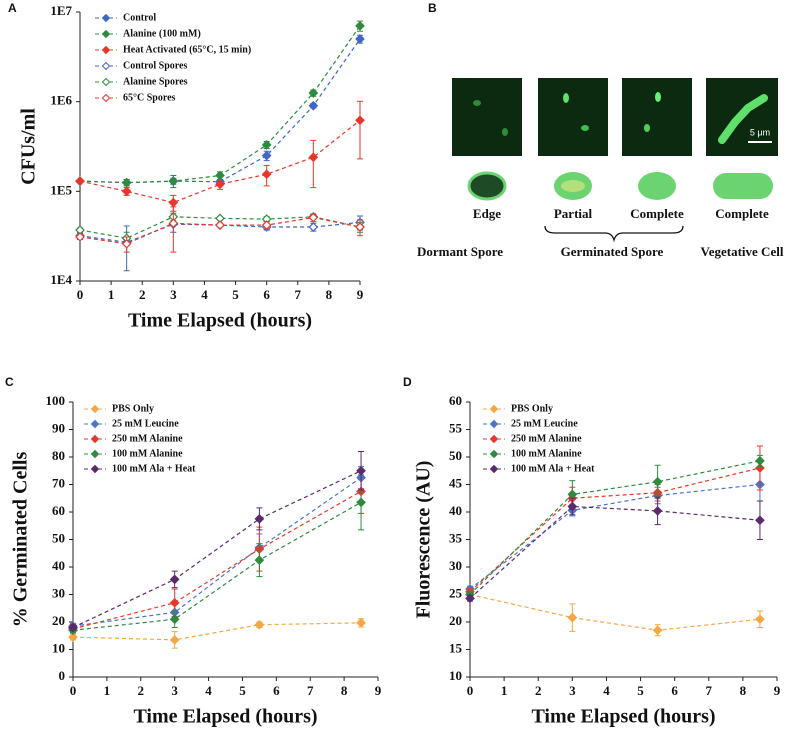 Image resolution: width=800 pixels, height=734 pixels. I want to click on legend-label: 250 mM Alanine, so click(546, 438).